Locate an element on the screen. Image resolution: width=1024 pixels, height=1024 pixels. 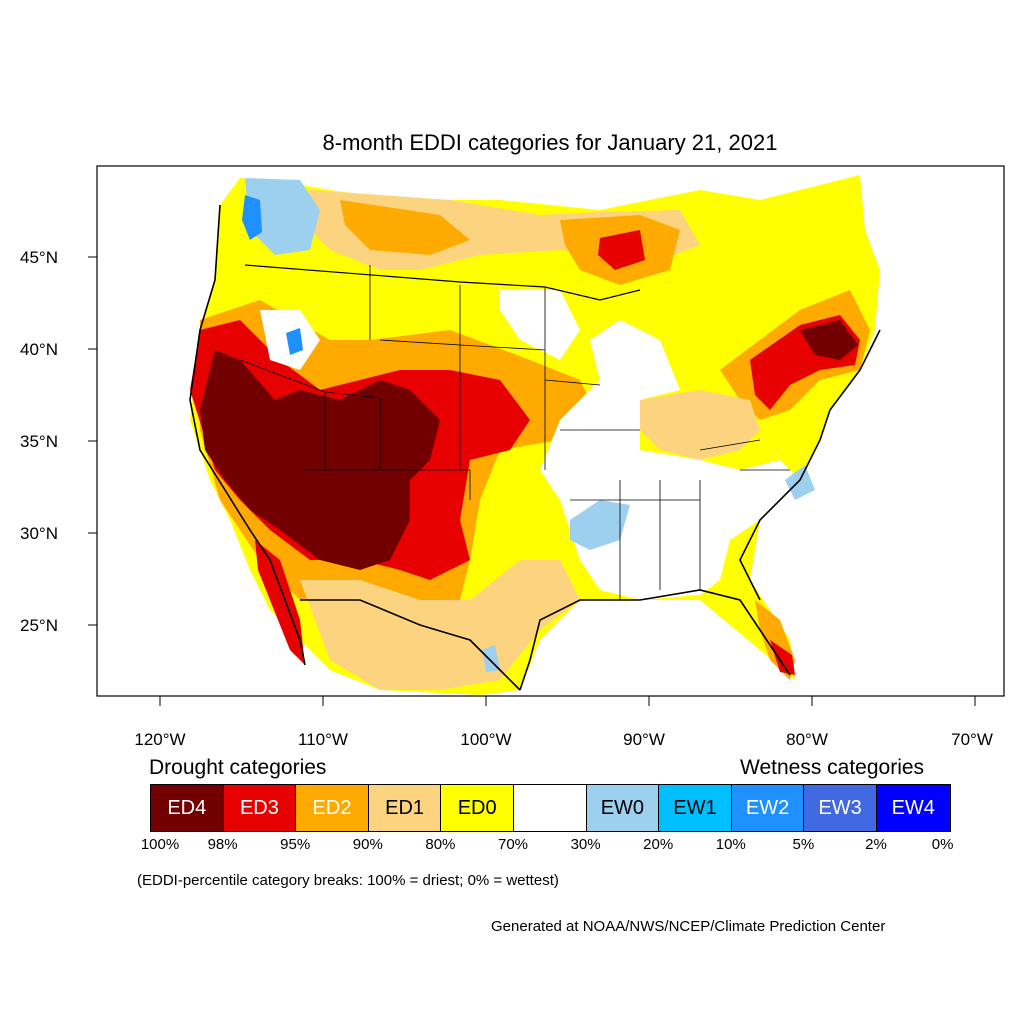
region-darkred-baja is located at coordinates (280, 602).